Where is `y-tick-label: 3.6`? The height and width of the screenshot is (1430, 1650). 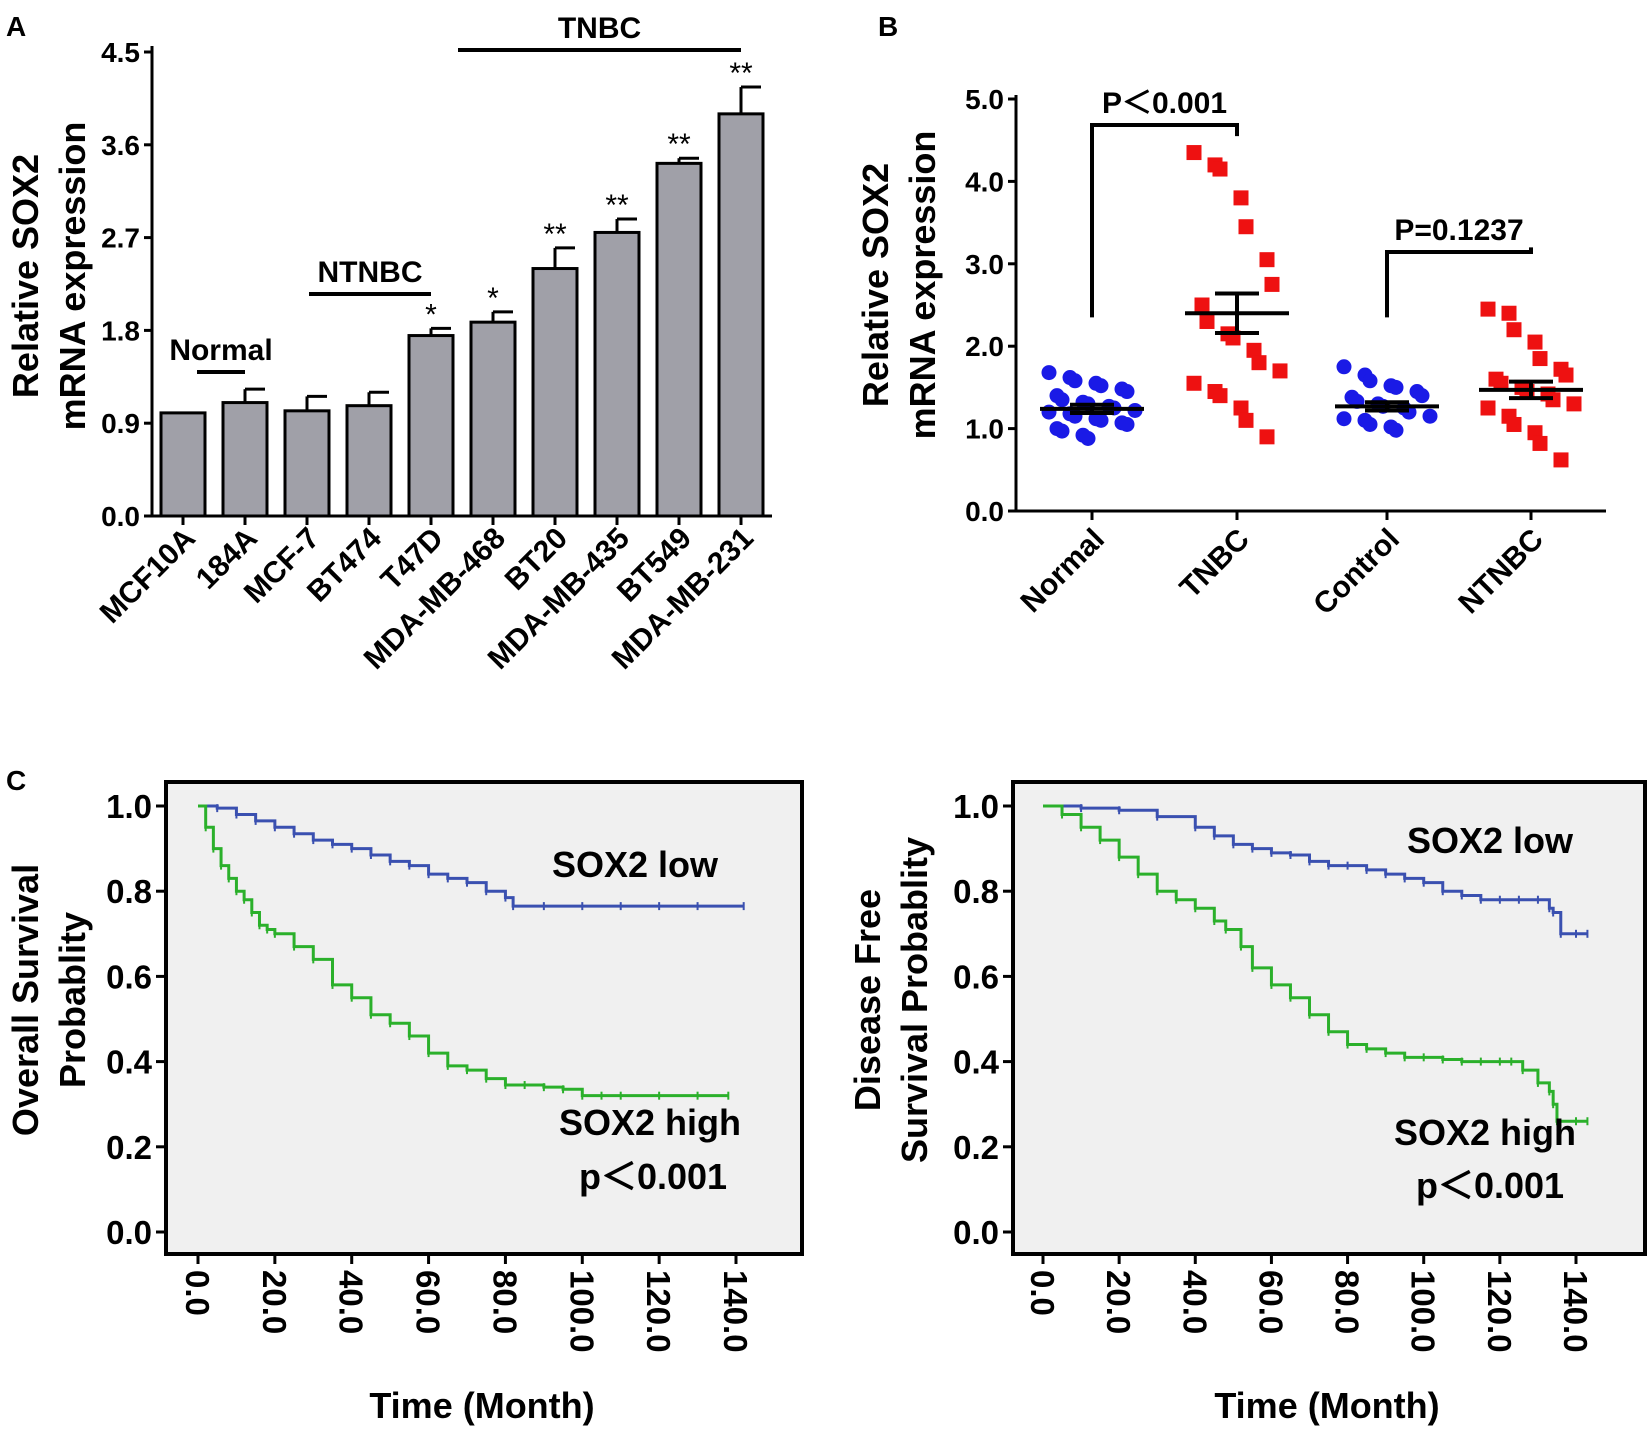
y-tick-label: 3.6 is located at coordinates (120, 145).